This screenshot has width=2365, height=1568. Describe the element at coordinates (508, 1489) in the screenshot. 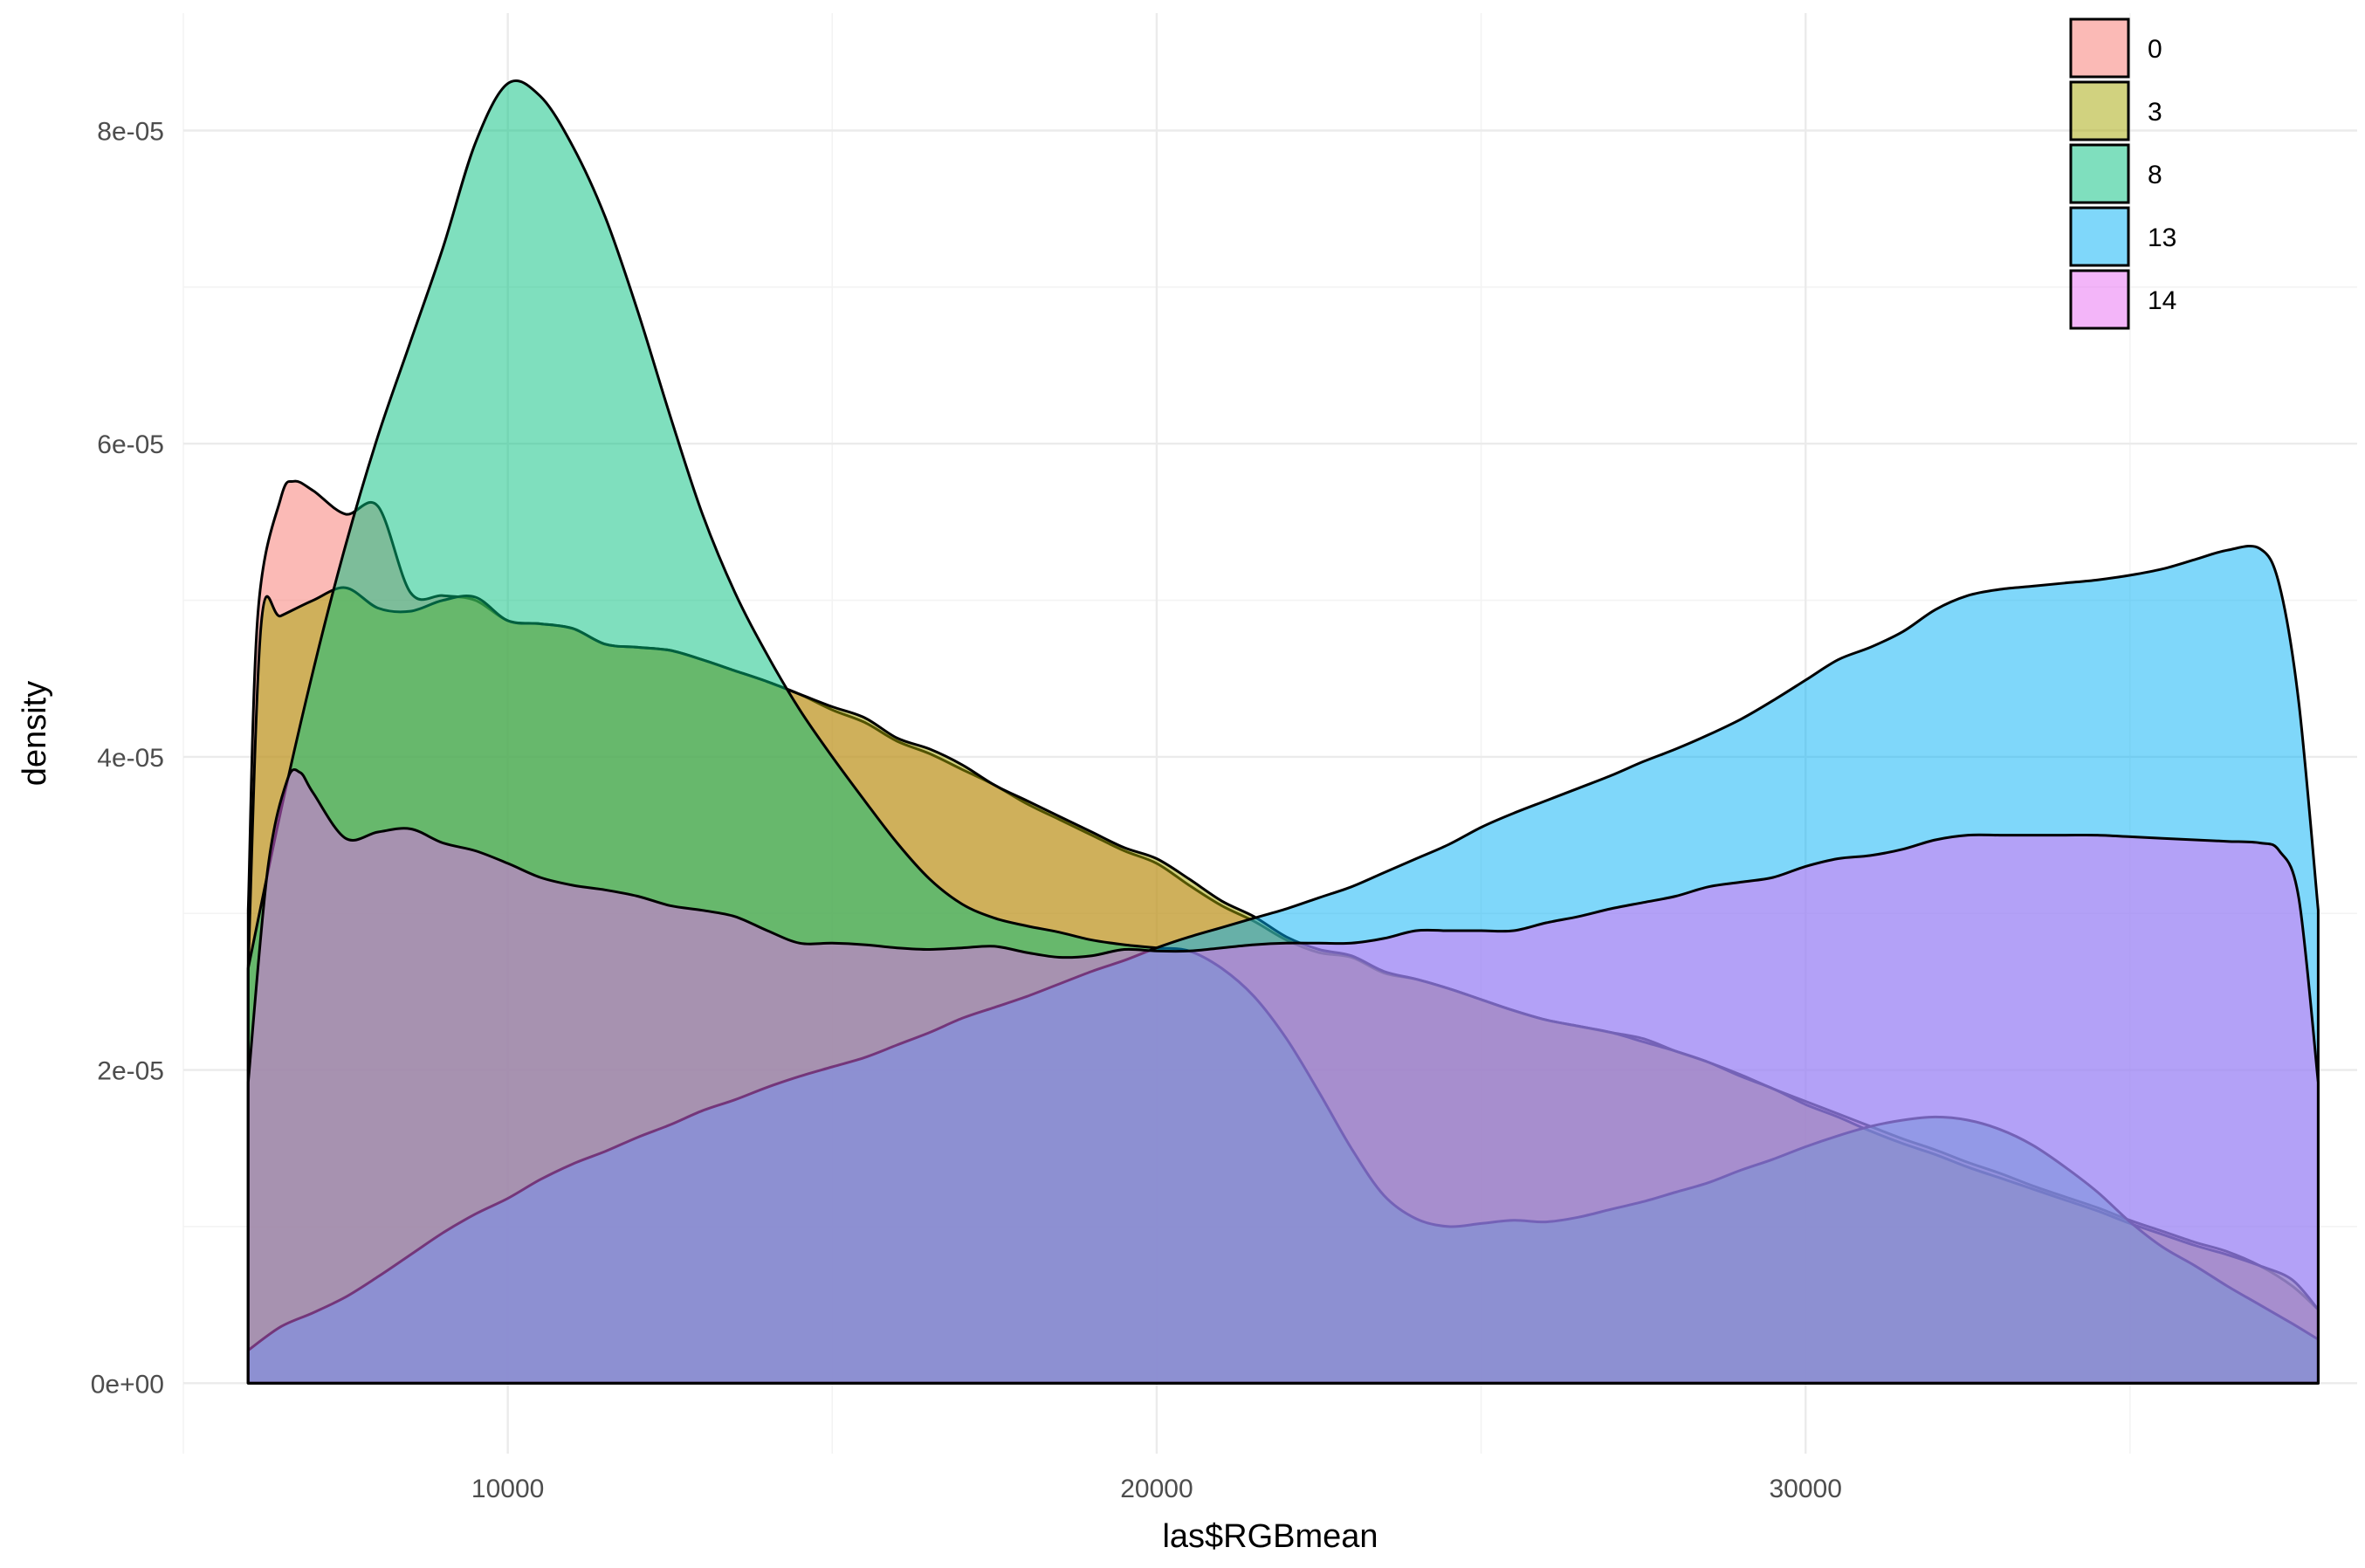

I see `x-tick-label: 10000` at that location.